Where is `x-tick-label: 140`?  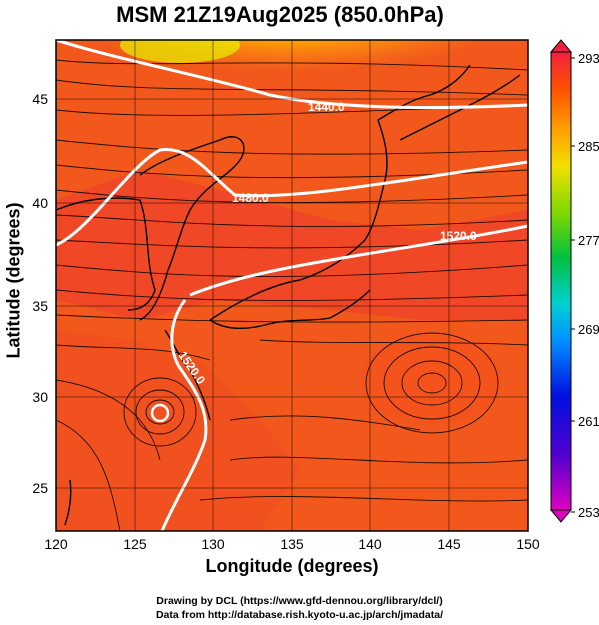
x-tick-label: 140 is located at coordinates (370, 544).